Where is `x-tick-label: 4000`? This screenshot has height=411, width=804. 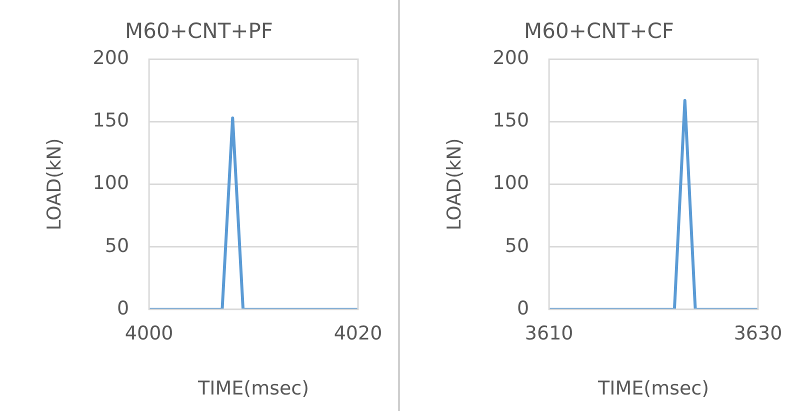 x-tick-label: 4000 is located at coordinates (149, 333).